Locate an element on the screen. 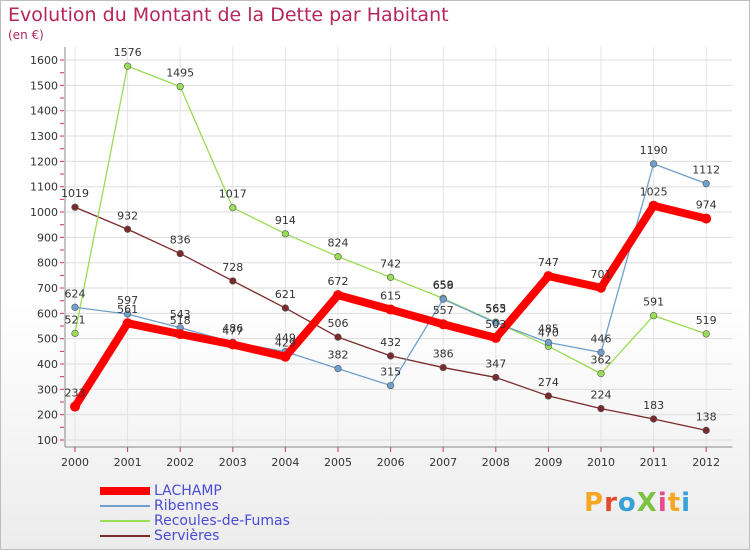 Image resolution: width=750 pixels, height=550 pixels. data-label-recoules-de-fumas-2006: 742 is located at coordinates (390, 263).